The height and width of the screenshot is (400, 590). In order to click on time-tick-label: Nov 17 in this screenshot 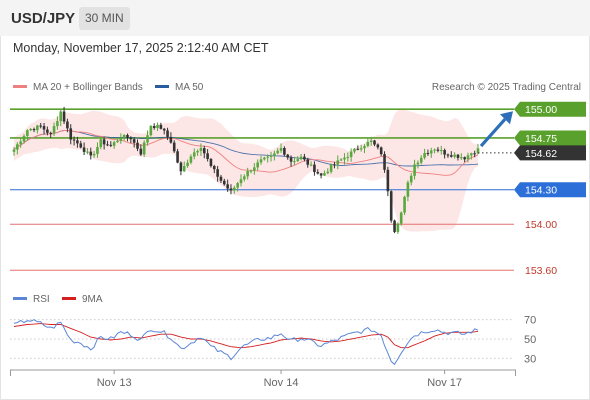, I will do `click(444, 383)`.